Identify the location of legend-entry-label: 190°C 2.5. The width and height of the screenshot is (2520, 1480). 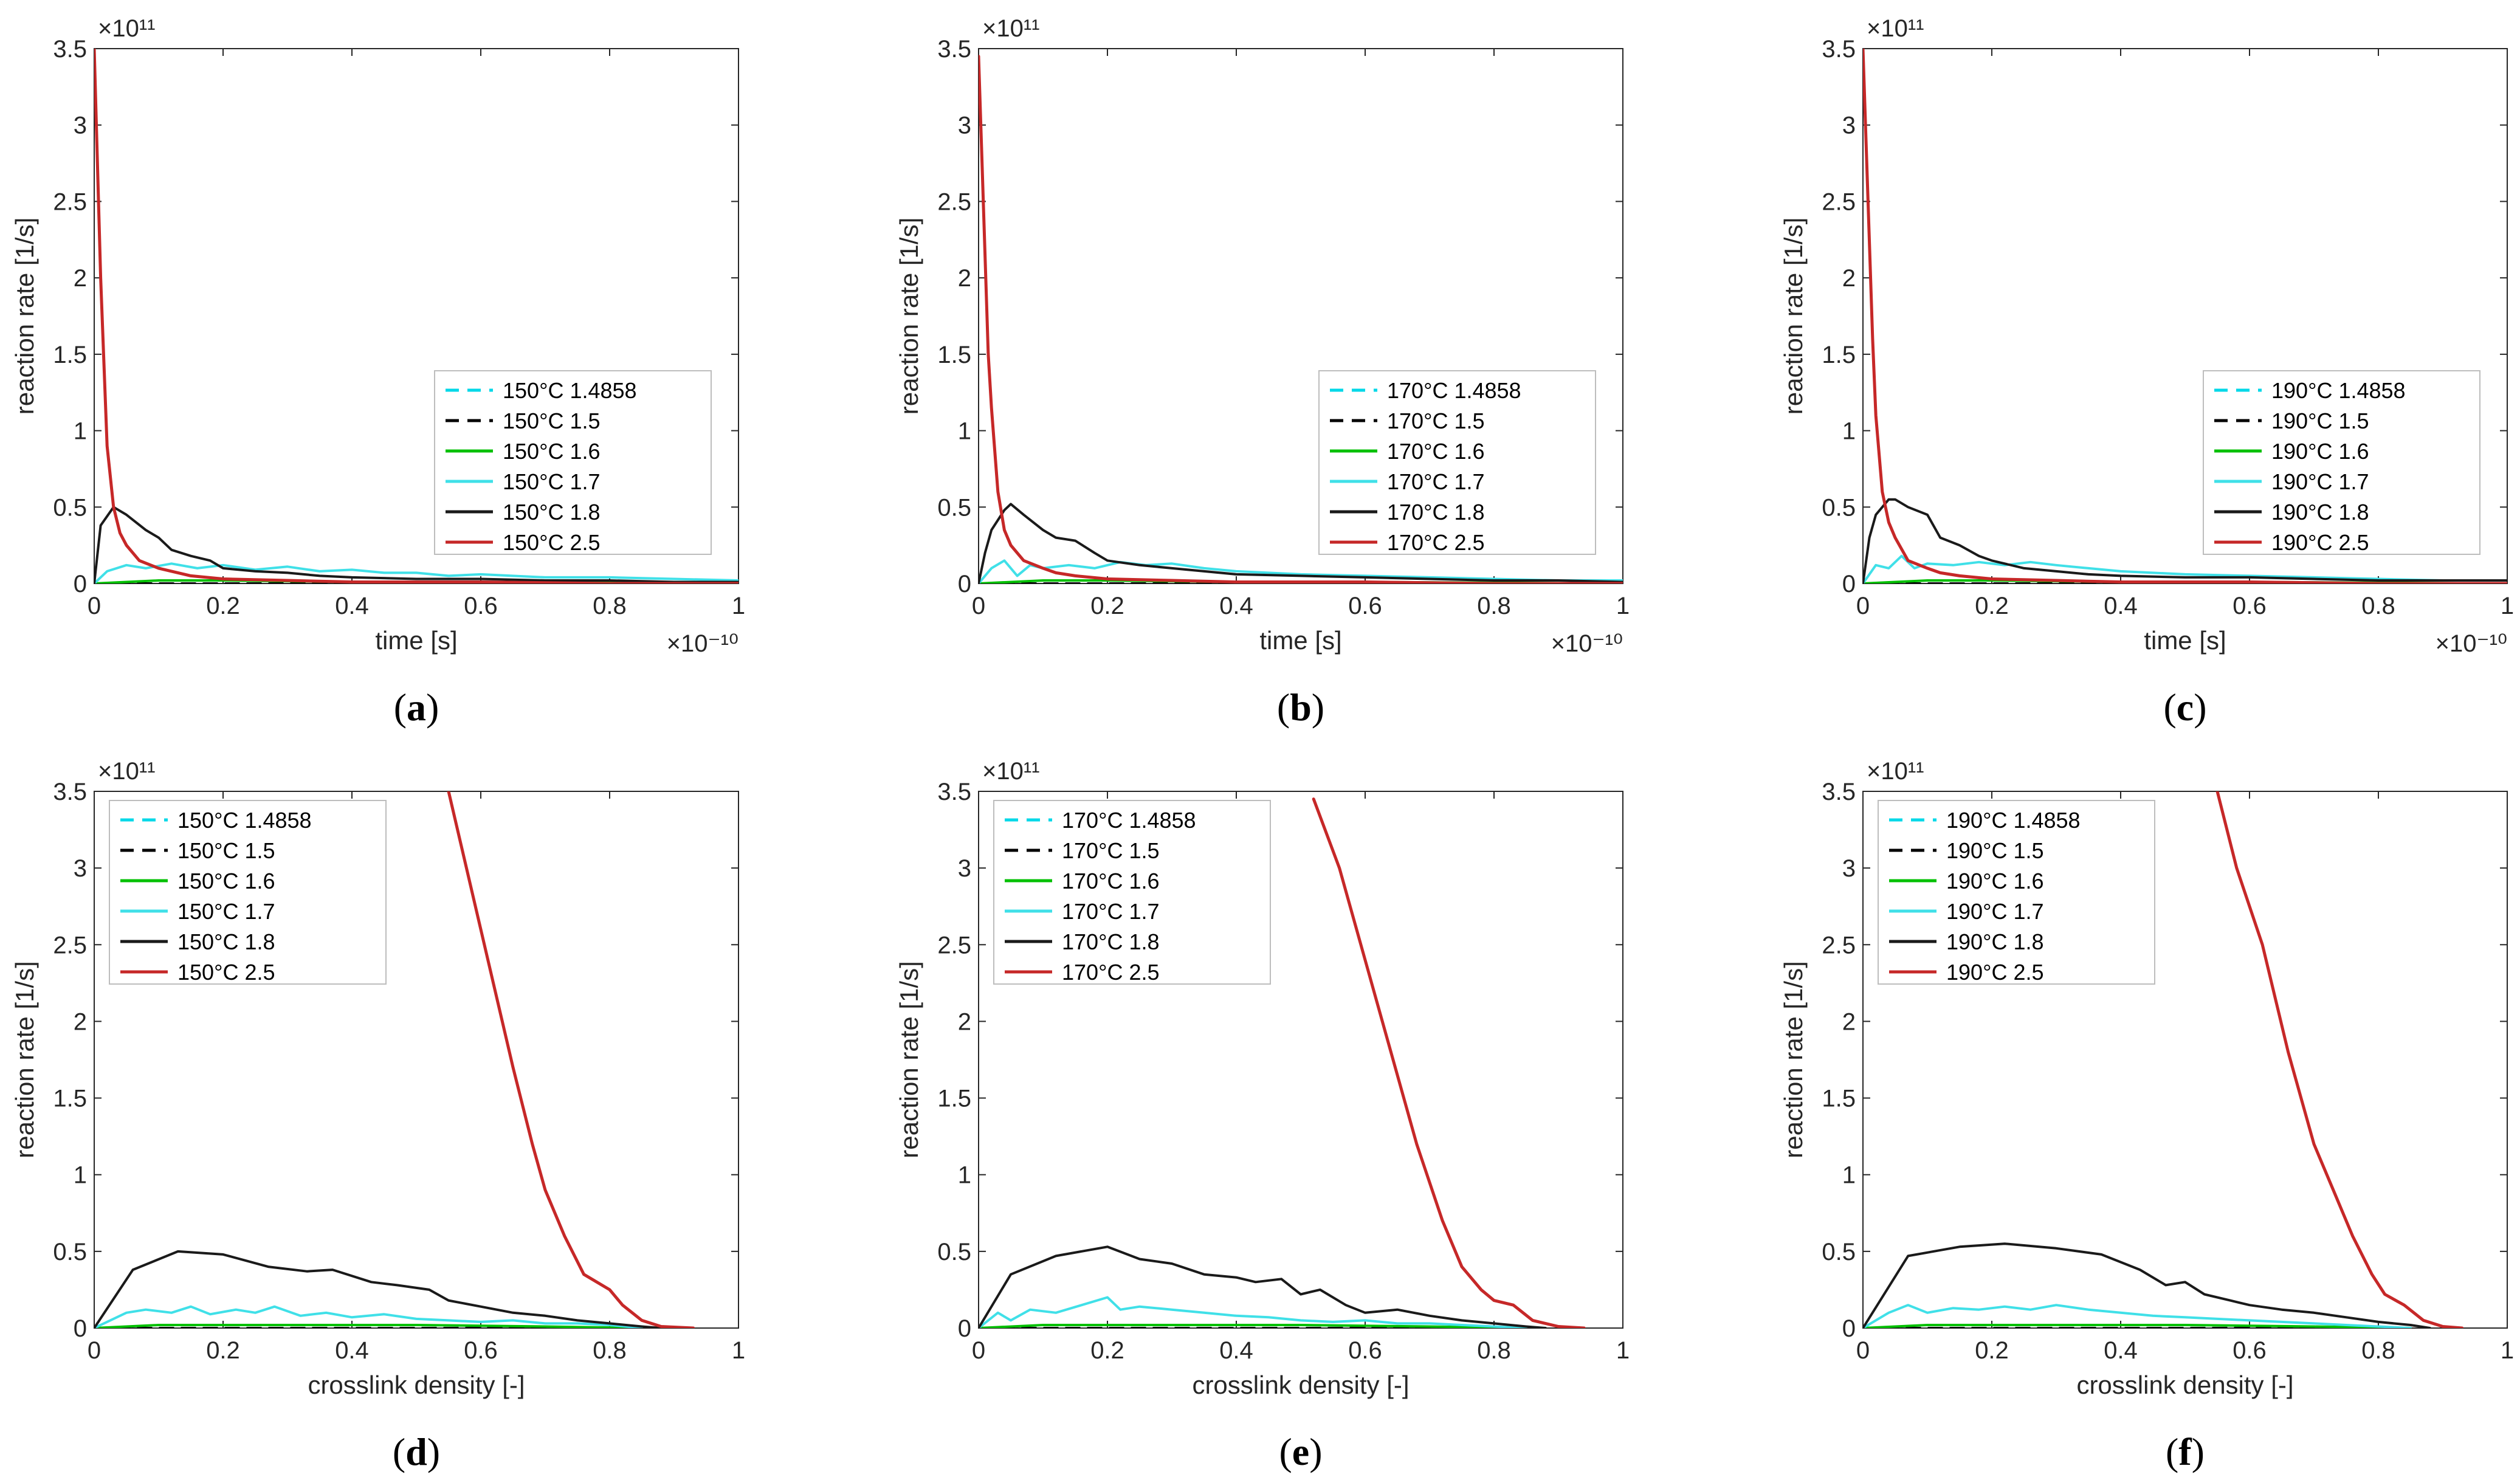
(1995, 972).